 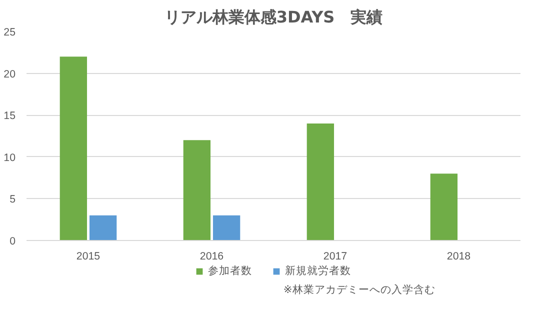 What do you see at coordinates (359, 289) in the screenshot?
I see `text: ※林業アカデミーへの入学含む` at bounding box center [359, 289].